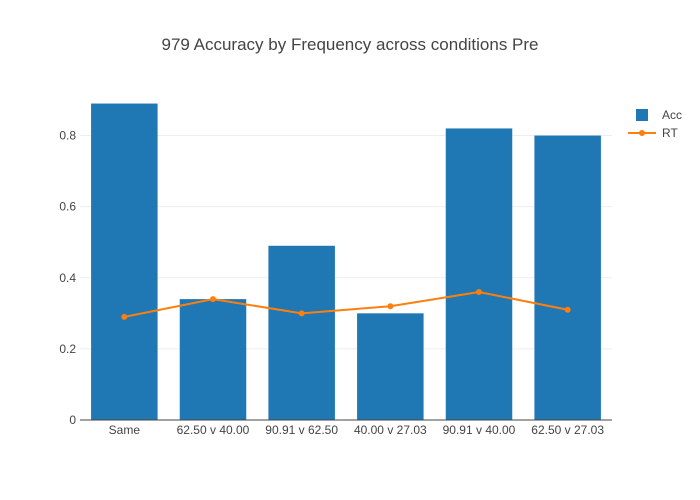 The width and height of the screenshot is (700, 500). What do you see at coordinates (72, 420) in the screenshot?
I see `y-tick-label: 0` at bounding box center [72, 420].